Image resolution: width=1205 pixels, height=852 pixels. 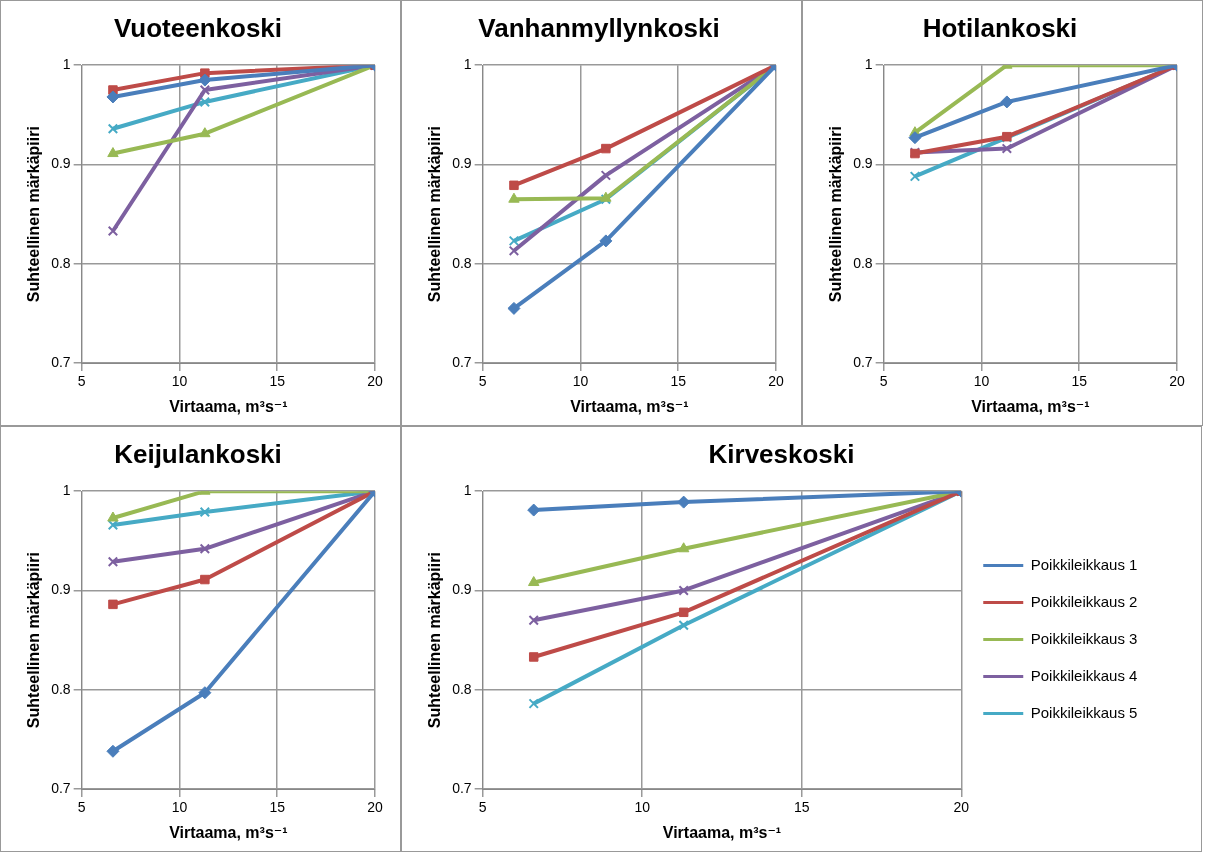 I want to click on legend-label: Poikkileikkaus 2, so click(x=1084, y=601).